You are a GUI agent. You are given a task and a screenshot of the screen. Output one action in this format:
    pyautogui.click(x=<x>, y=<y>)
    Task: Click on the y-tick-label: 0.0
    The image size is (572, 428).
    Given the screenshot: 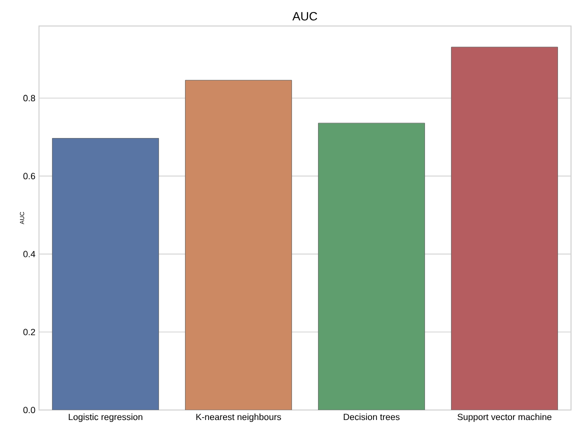 What is the action you would take?
    pyautogui.click(x=29, y=410)
    